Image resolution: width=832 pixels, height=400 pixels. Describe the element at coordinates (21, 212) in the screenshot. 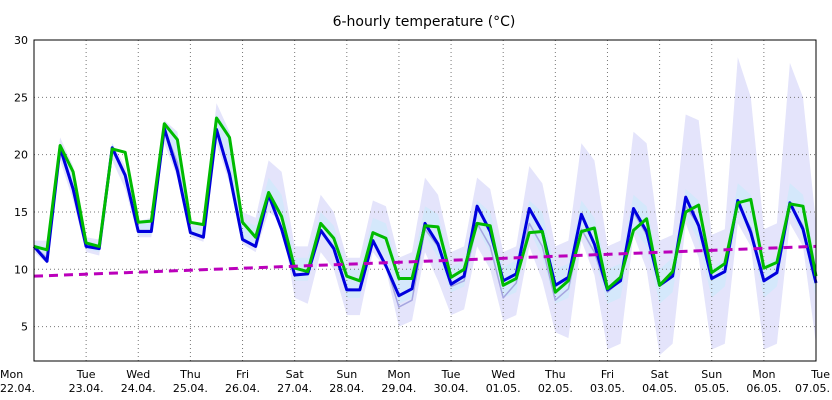

I see `y-tick-label-15: 15` at that location.